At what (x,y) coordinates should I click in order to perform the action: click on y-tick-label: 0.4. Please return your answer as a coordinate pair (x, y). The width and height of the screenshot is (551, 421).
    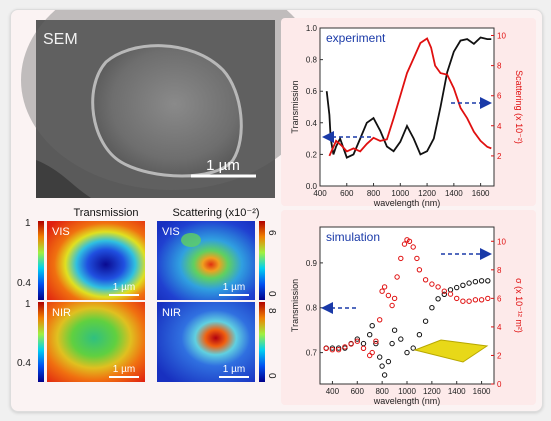
    Looking at the image, I should click on (312, 123).